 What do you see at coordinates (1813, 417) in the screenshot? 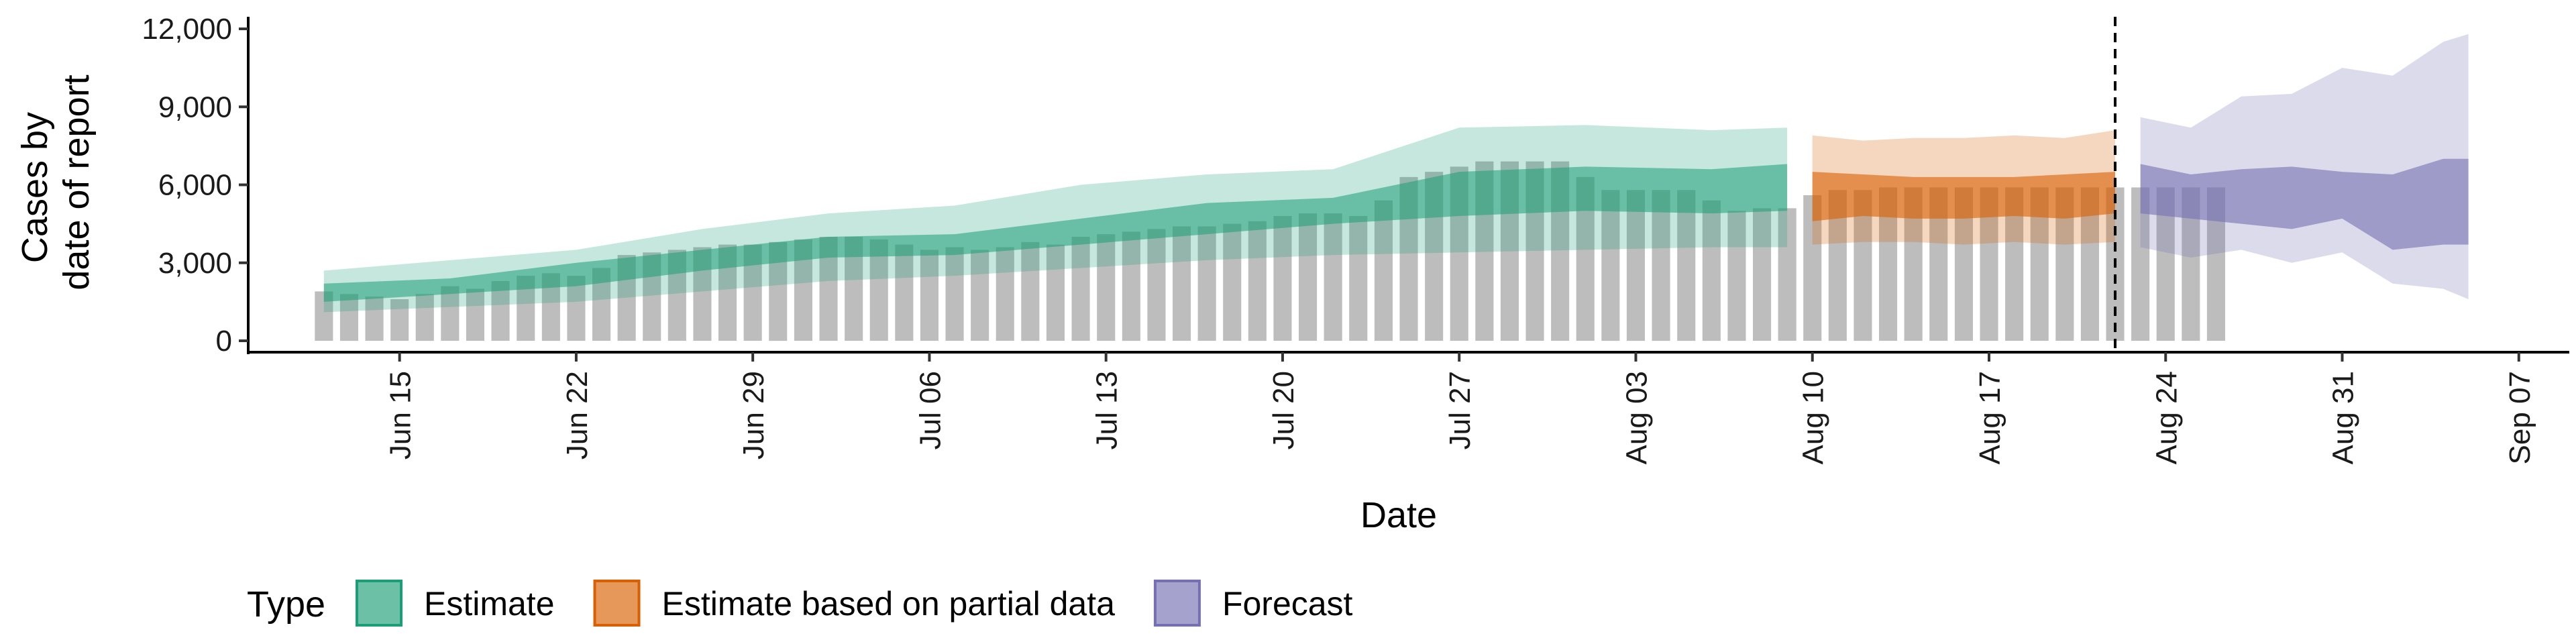
I see `x-tick-label: Aug 10` at bounding box center [1813, 417].